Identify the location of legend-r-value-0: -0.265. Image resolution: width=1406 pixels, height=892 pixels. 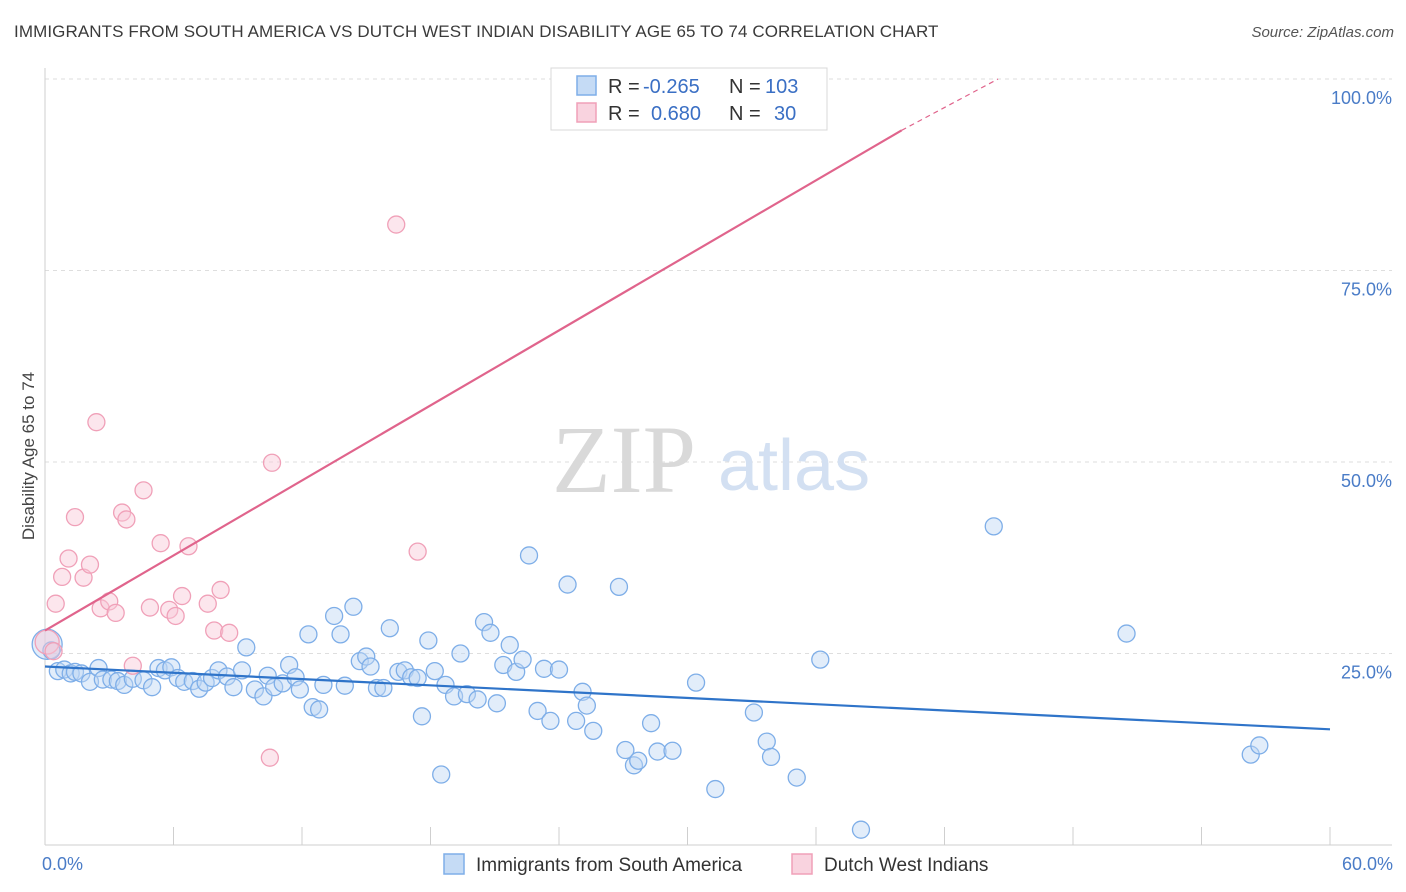
(671, 87).